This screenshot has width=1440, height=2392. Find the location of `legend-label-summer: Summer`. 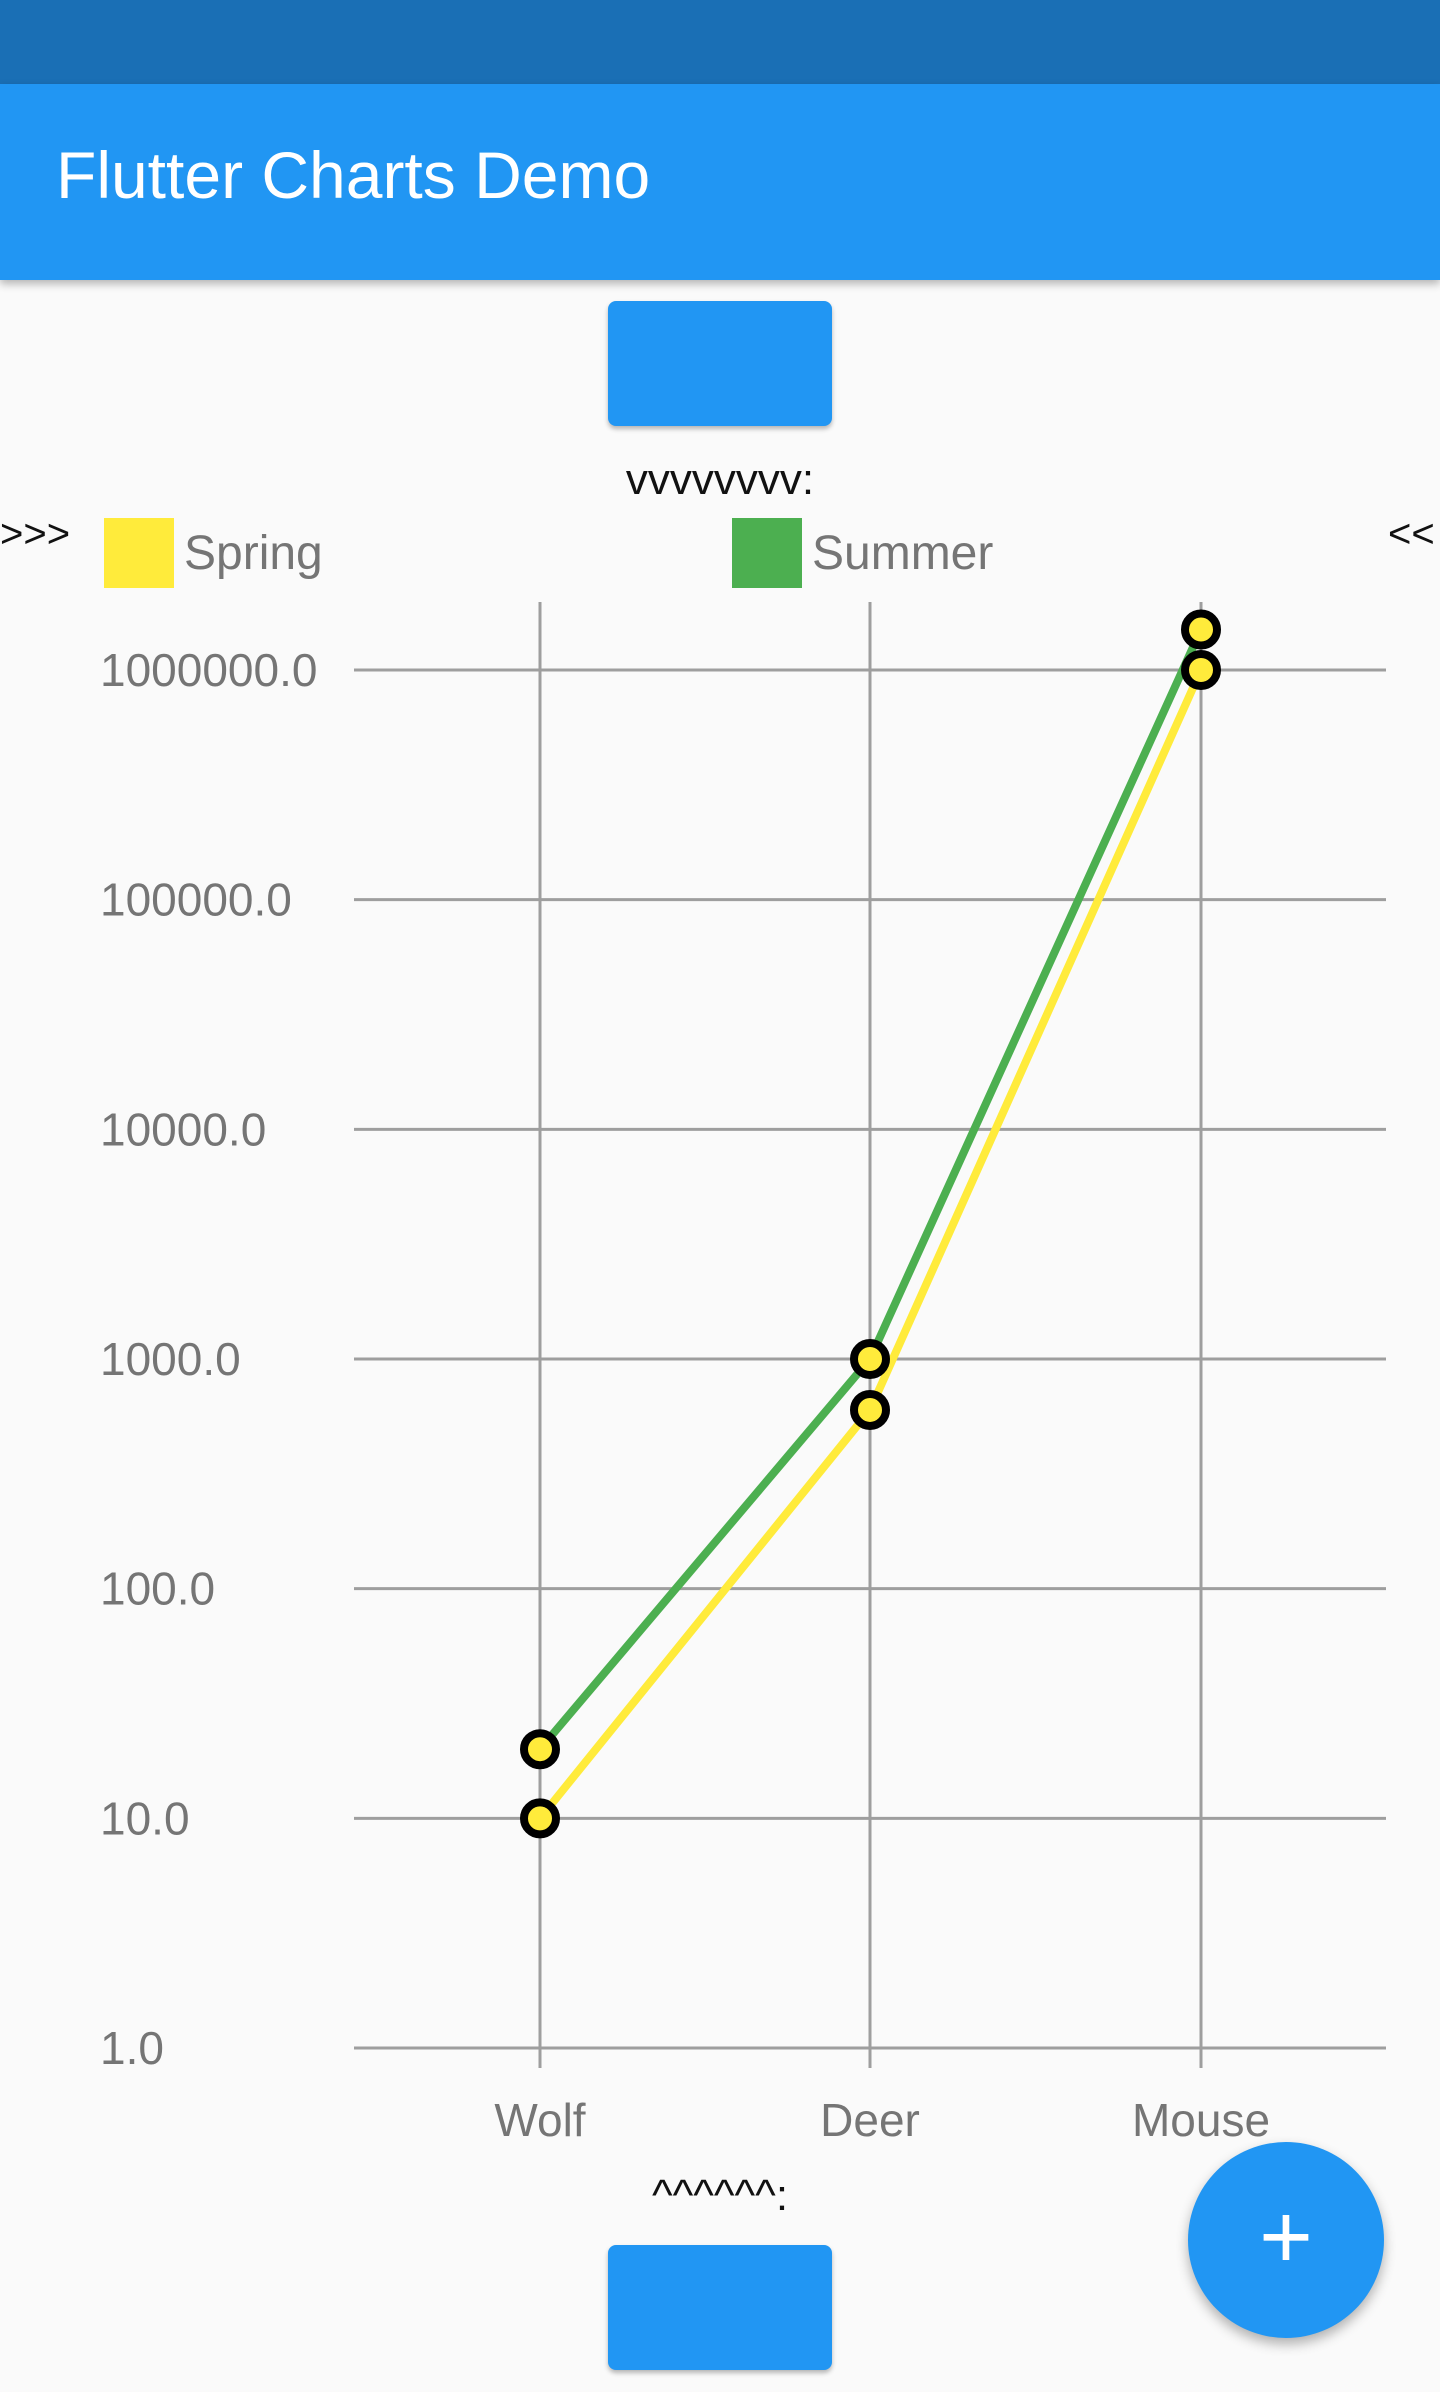

legend-label-summer: Summer is located at coordinates (903, 553).